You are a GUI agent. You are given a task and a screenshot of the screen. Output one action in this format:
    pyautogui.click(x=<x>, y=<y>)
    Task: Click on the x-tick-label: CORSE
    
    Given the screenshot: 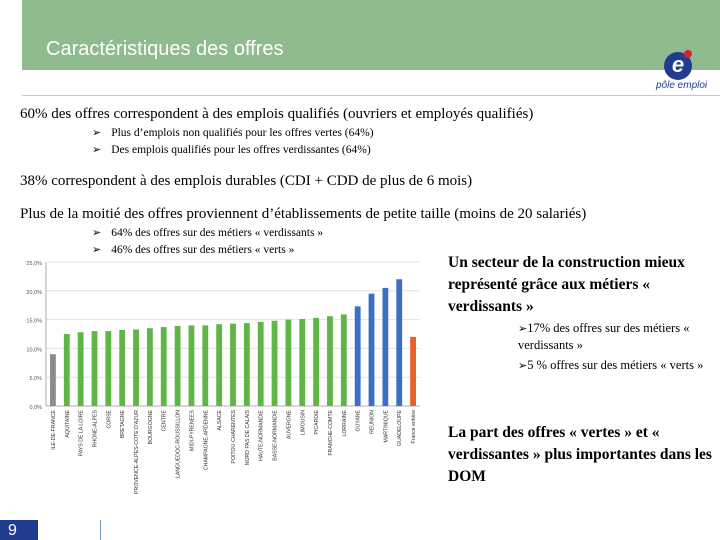 What is the action you would take?
    pyautogui.click(x=109, y=418)
    